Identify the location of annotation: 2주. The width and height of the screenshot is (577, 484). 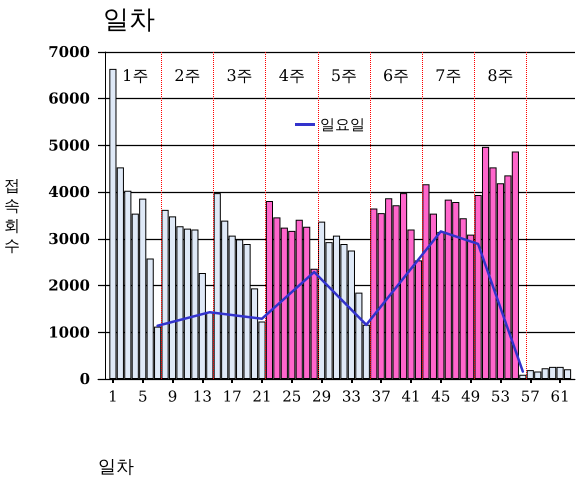
(187, 75).